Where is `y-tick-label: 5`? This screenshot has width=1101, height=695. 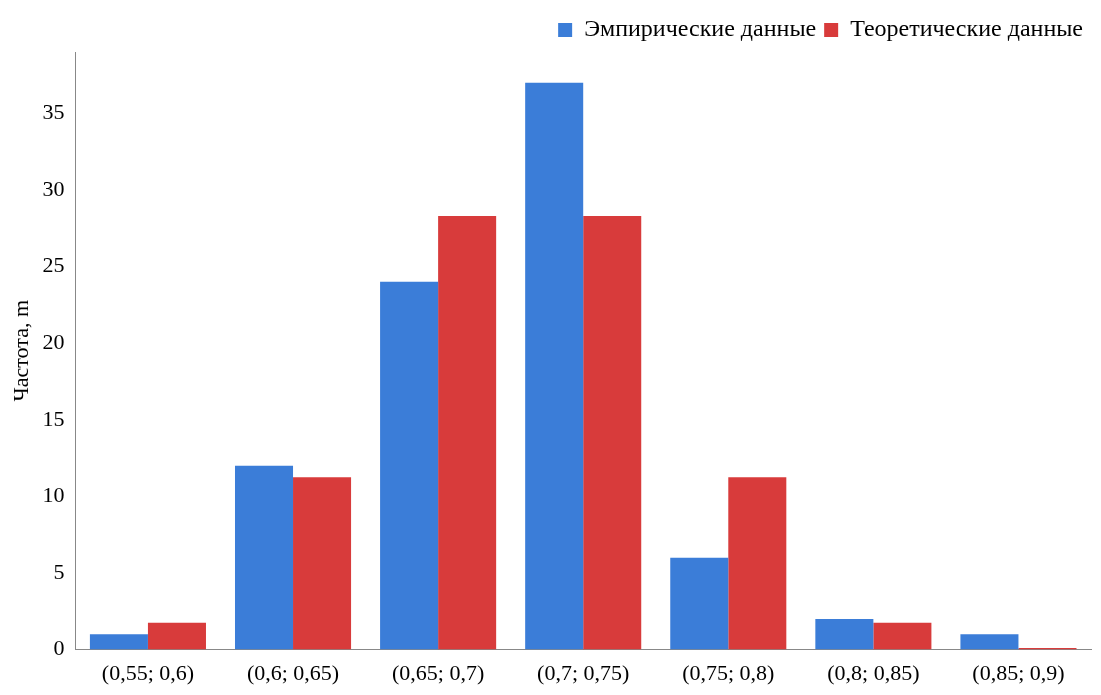 y-tick-label: 5 is located at coordinates (59, 571).